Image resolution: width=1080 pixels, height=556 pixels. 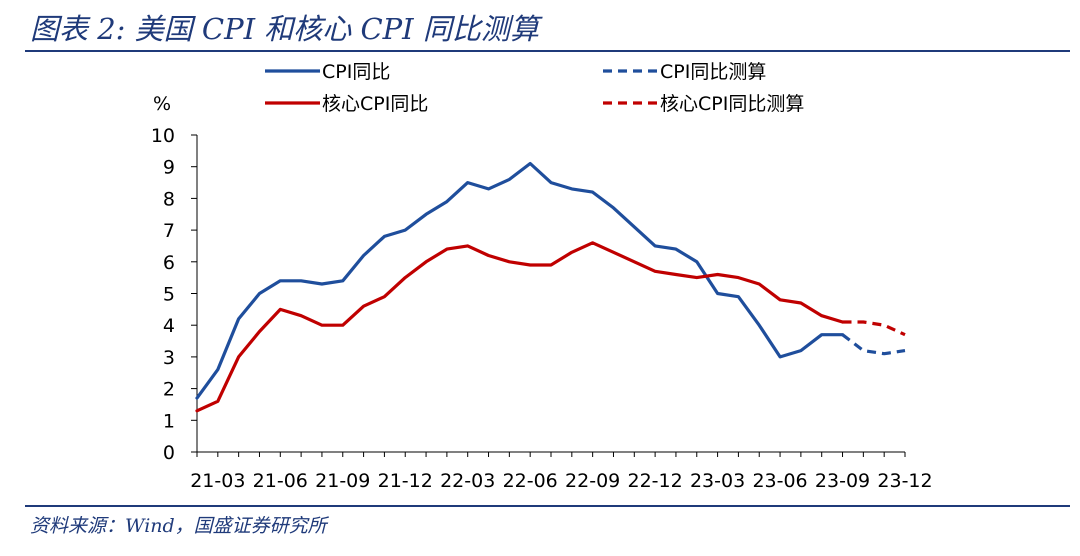 What do you see at coordinates (547, 51) in the screenshot?
I see `title-divider` at bounding box center [547, 51].